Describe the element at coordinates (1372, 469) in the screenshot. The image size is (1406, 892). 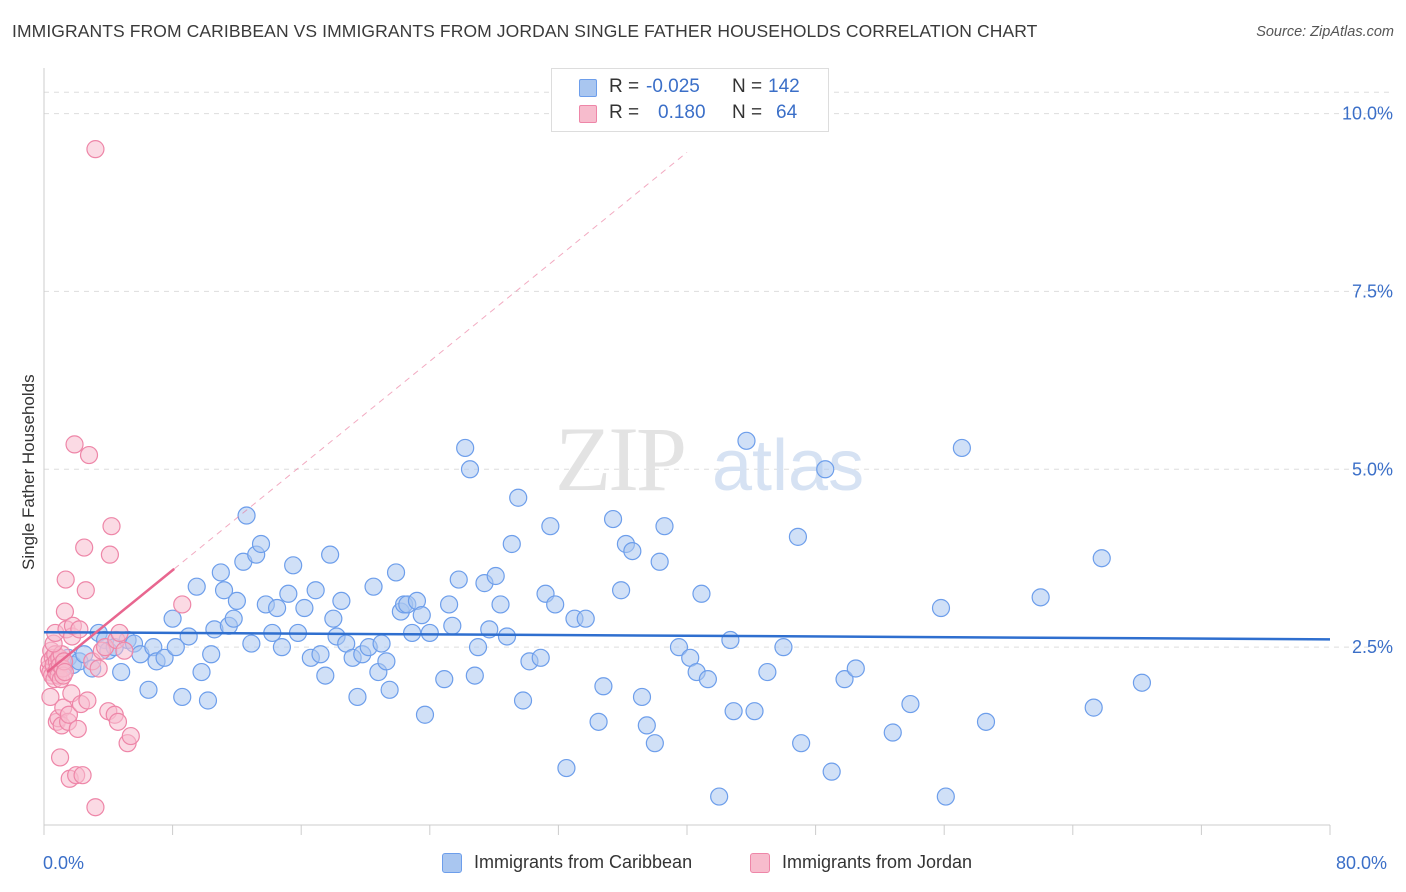
I see `y-tick-label-1: 5.0%` at that location.